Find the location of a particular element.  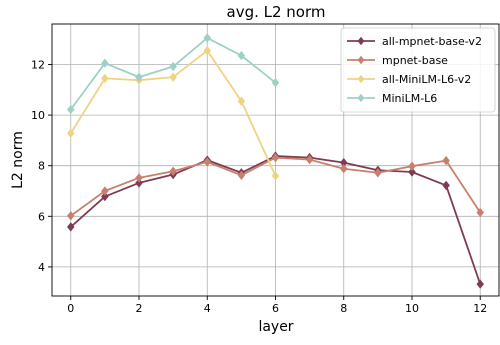

legend-item: all-mpnet-base-v2 is located at coordinates (414, 41).